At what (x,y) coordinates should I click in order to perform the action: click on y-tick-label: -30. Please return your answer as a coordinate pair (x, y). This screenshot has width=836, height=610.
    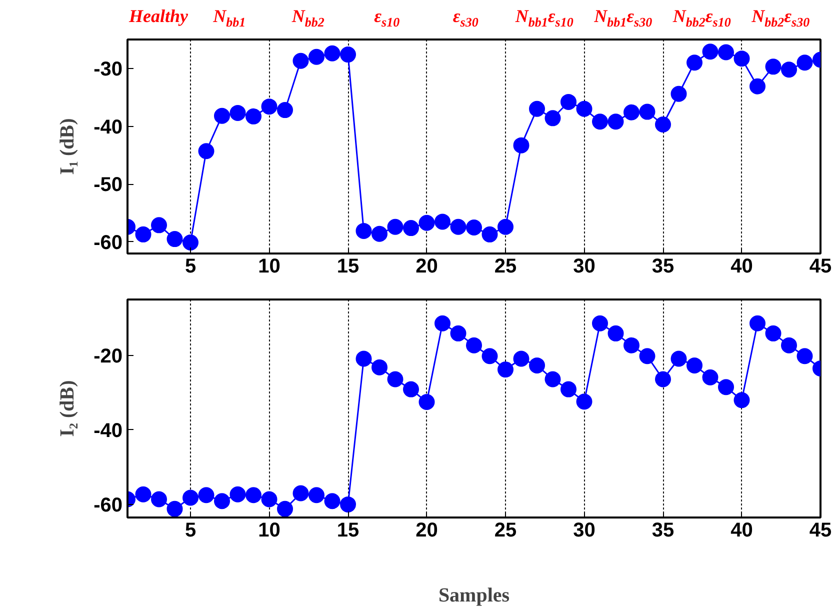
    Looking at the image, I should click on (108, 69).